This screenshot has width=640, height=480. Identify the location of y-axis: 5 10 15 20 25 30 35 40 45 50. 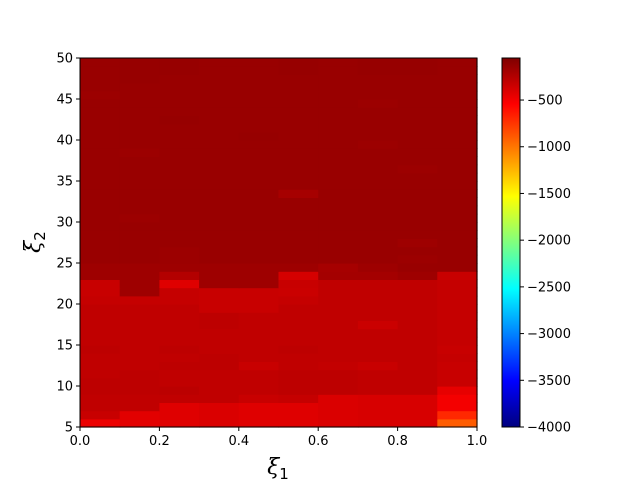
(68, 244).